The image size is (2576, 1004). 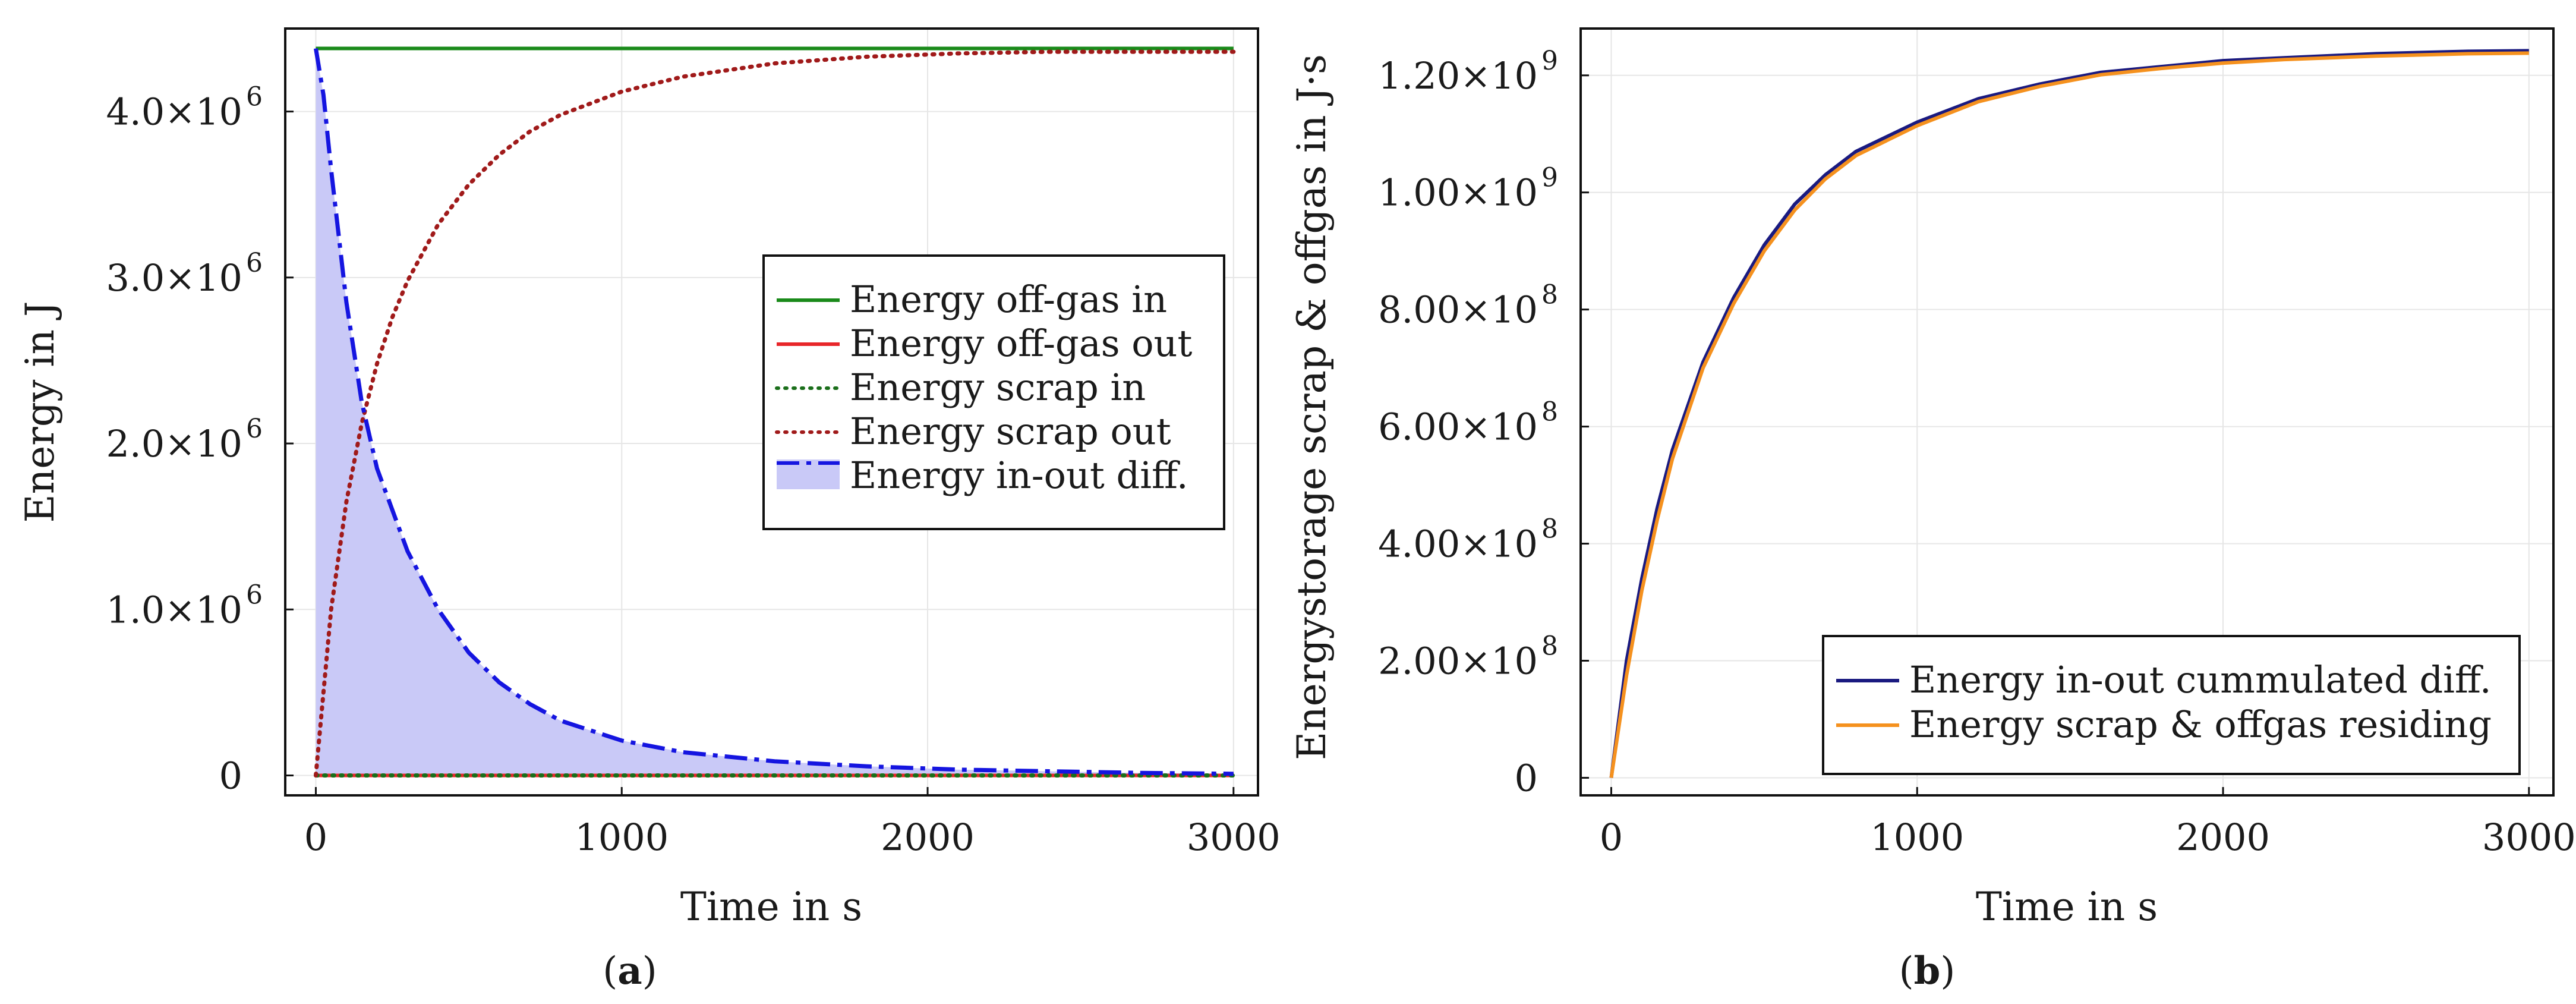 I want to click on panel-b-ytick-label: 8.00×10, so click(x=1458, y=310).